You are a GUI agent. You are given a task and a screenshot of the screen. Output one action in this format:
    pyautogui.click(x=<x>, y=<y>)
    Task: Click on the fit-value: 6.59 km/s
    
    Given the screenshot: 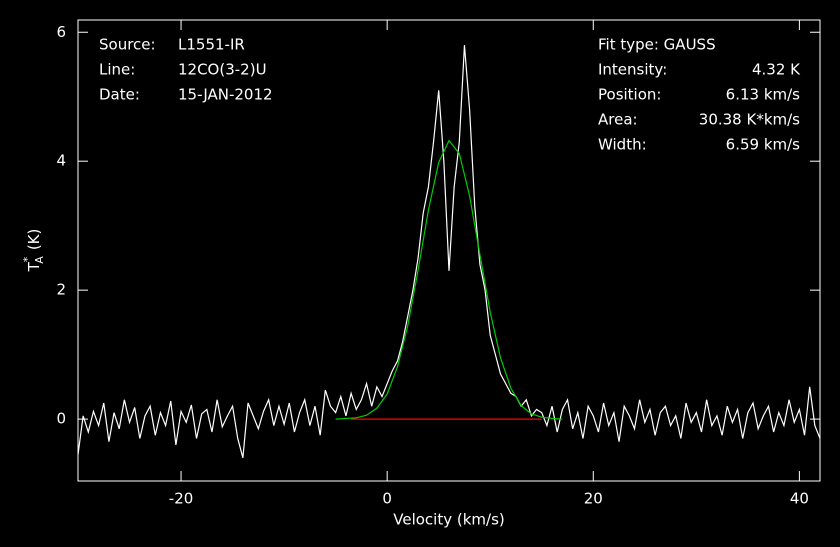 What is the action you would take?
    pyautogui.click(x=763, y=145)
    